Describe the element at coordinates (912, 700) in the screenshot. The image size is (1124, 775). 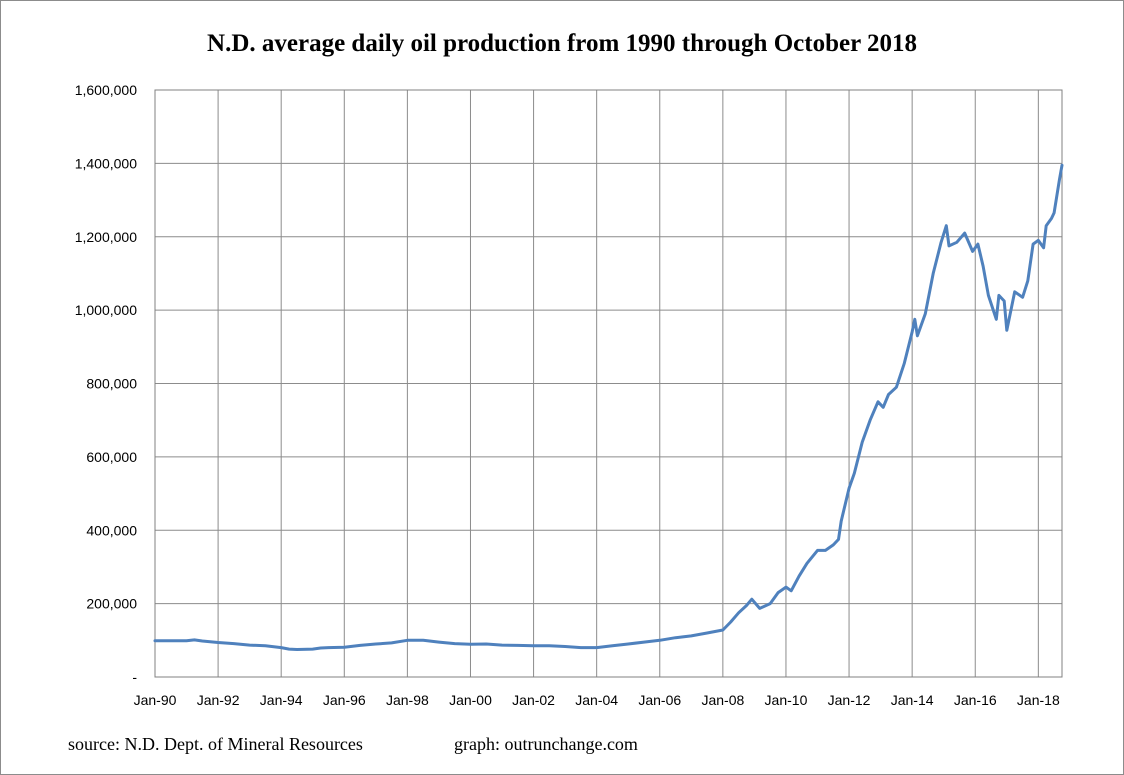
I see `x-tick-label: Jan-14` at that location.